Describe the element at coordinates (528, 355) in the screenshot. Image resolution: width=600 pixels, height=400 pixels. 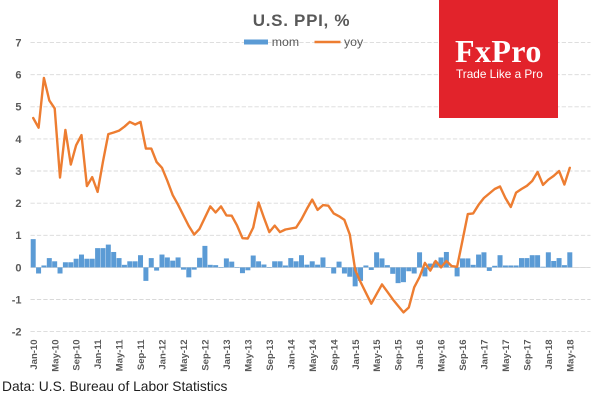
I see `svg-text: Sep-17` at that location.